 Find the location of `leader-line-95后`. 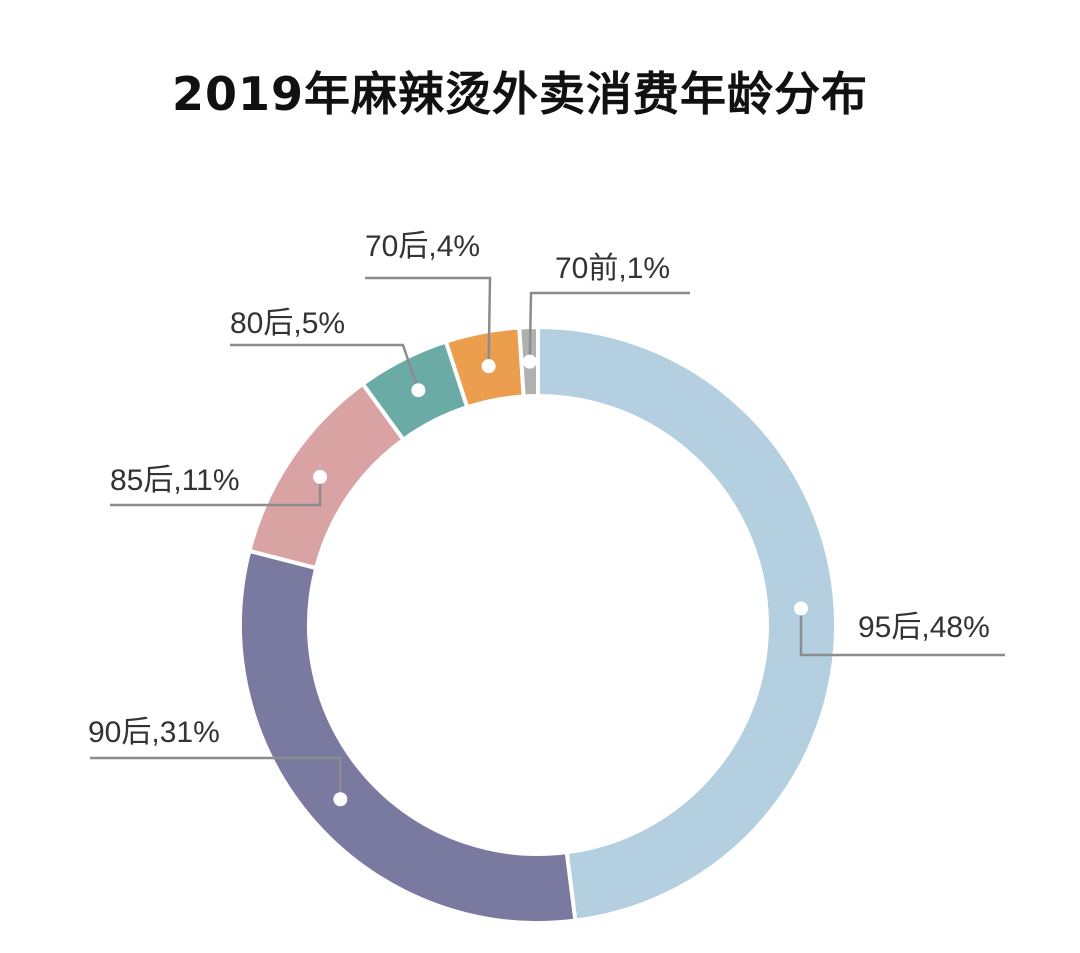

leader-line-95后 is located at coordinates (902, 632).